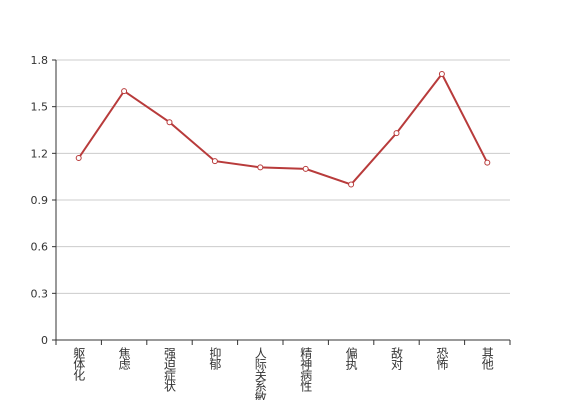 Image resolution: width=567 pixels, height=400 pixels. Describe the element at coordinates (124, 358) in the screenshot. I see `x-tick-label: 焦虑` at that location.